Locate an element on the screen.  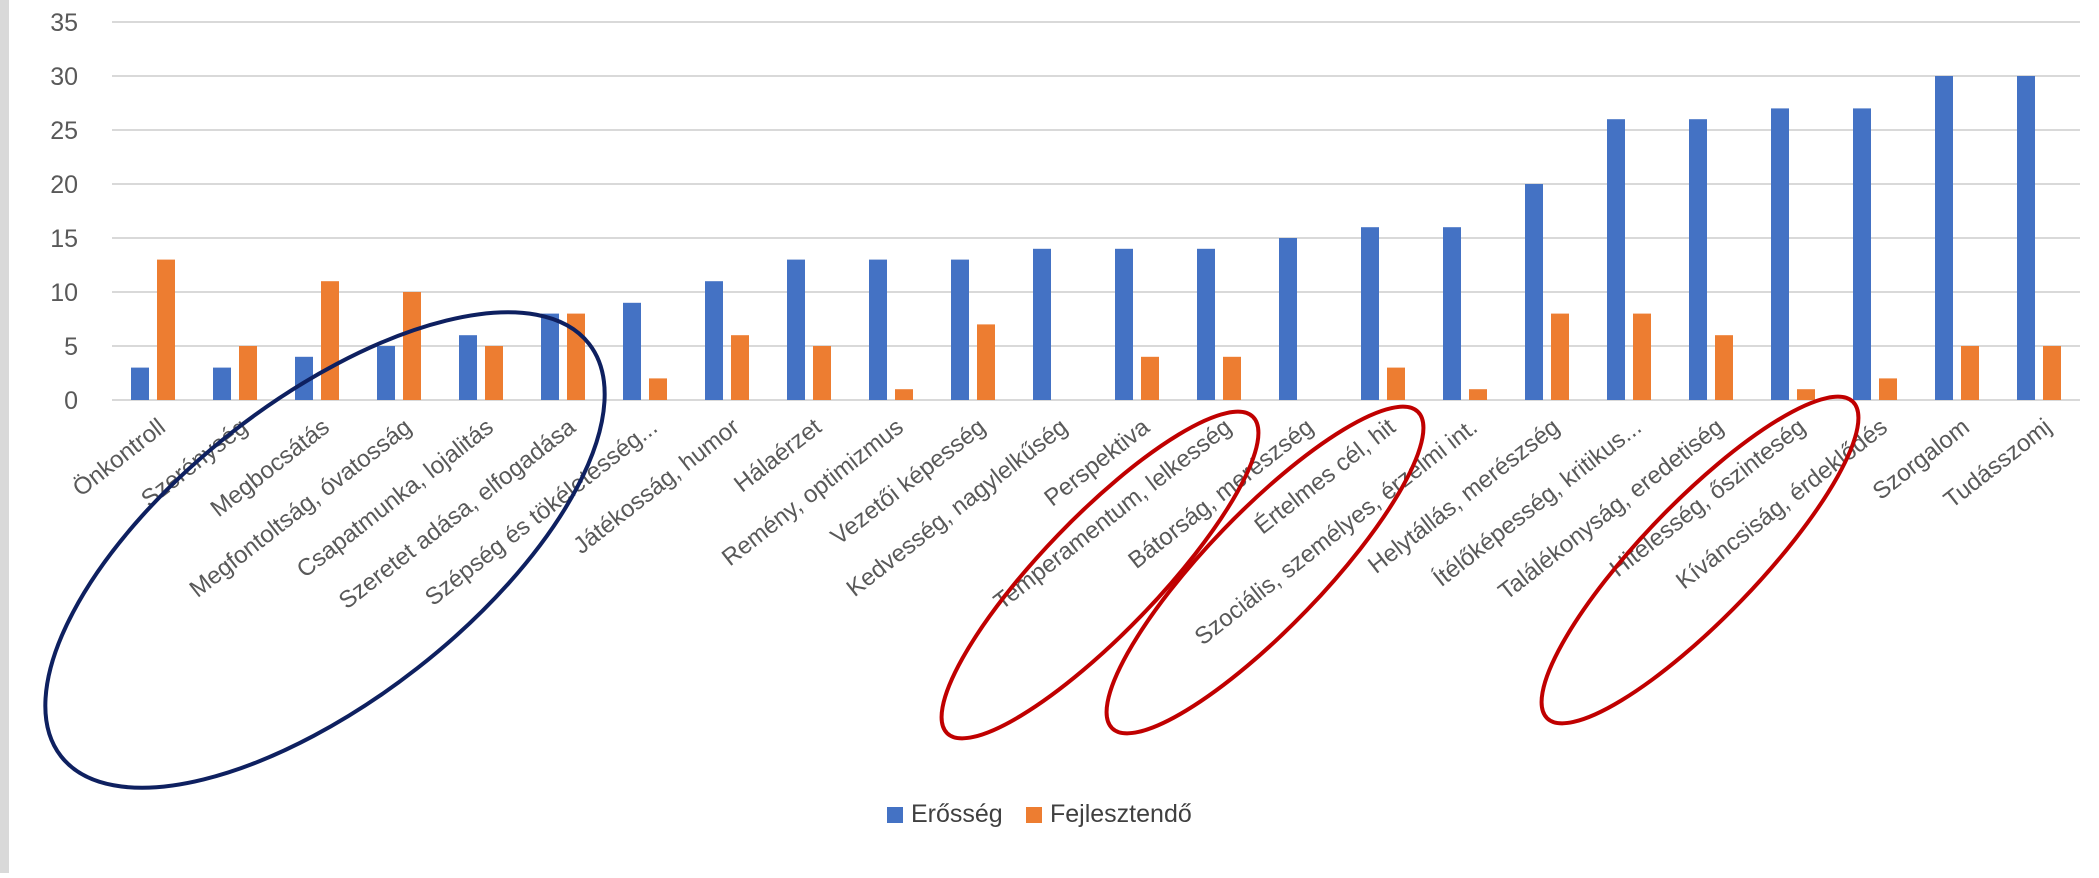
chart-frame-edge is located at coordinates (4, 436).